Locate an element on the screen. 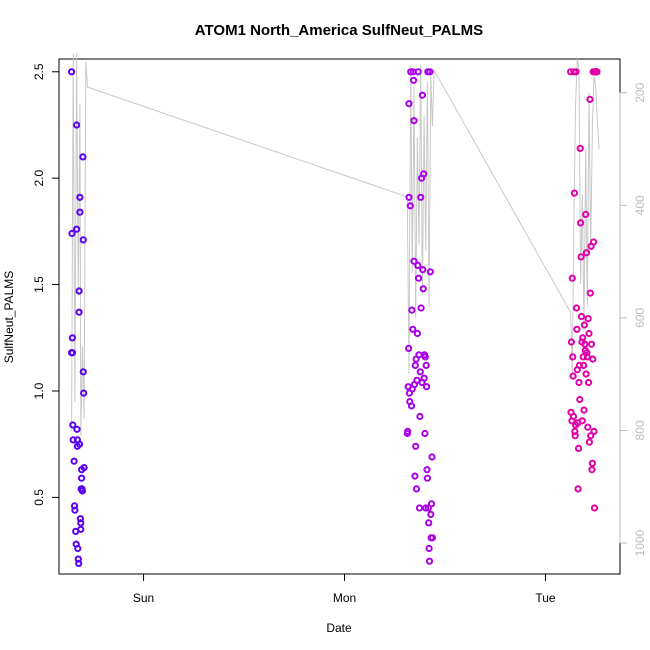  y2-axis: 200 400 600 800 1000 is located at coordinates (633, 319).